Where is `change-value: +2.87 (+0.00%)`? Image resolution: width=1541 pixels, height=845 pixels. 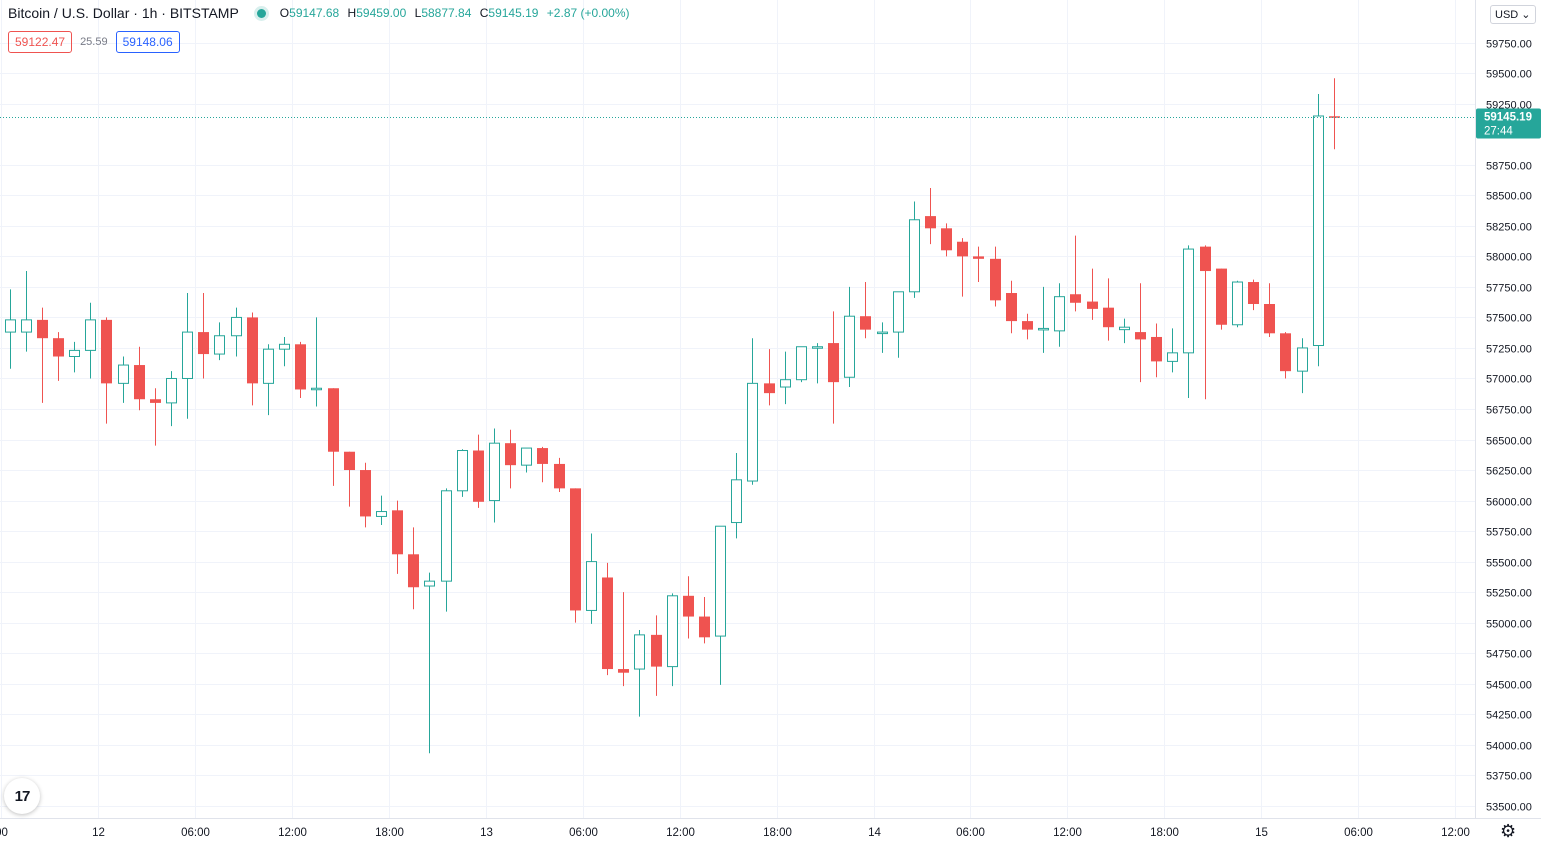
change-value: +2.87 (+0.00%) is located at coordinates (588, 13).